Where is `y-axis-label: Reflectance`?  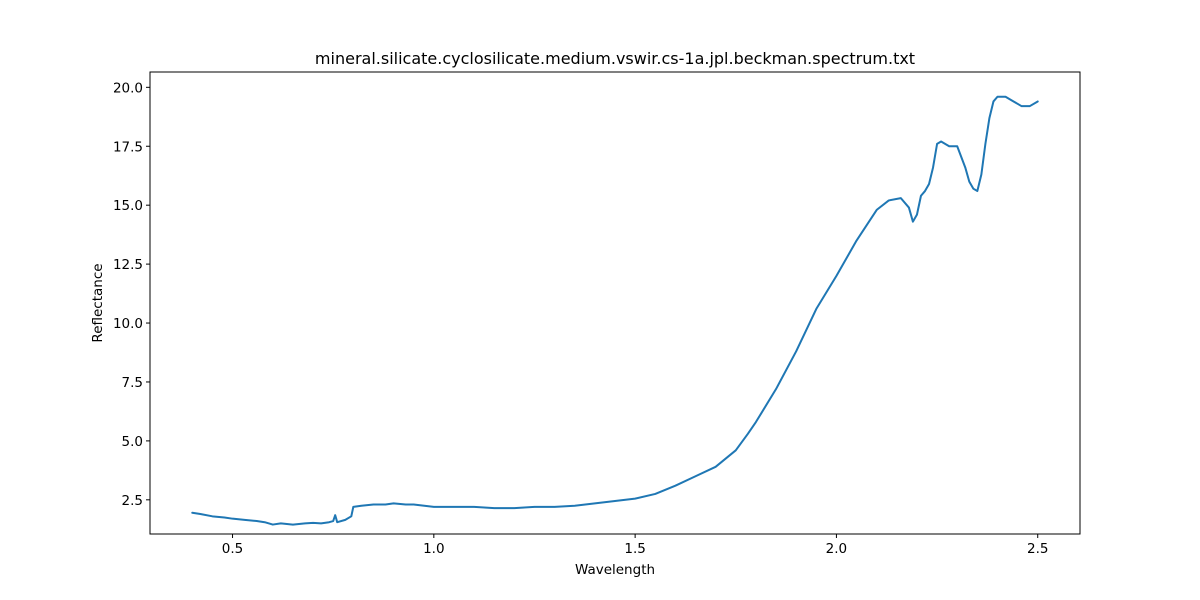
y-axis-label: Reflectance is located at coordinates (98, 302).